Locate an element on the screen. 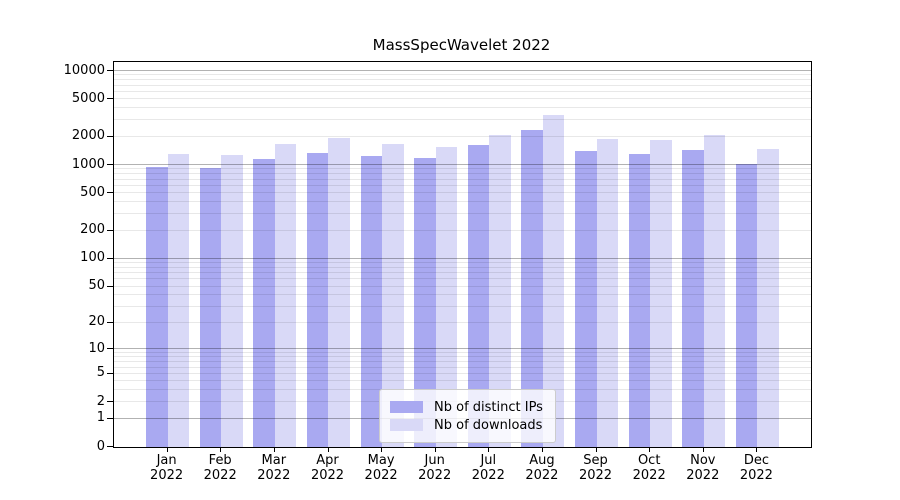  legend-swatch-downloads is located at coordinates (406, 425).